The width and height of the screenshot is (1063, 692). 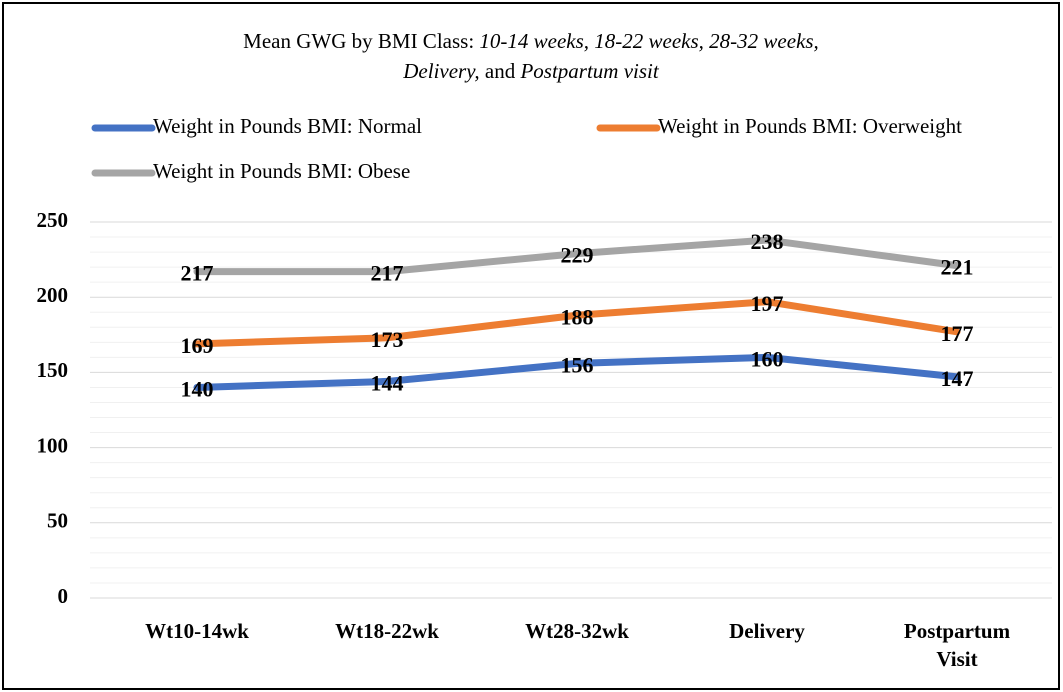 I want to click on x-tick-label: Wt10-14wk, so click(x=197, y=631).